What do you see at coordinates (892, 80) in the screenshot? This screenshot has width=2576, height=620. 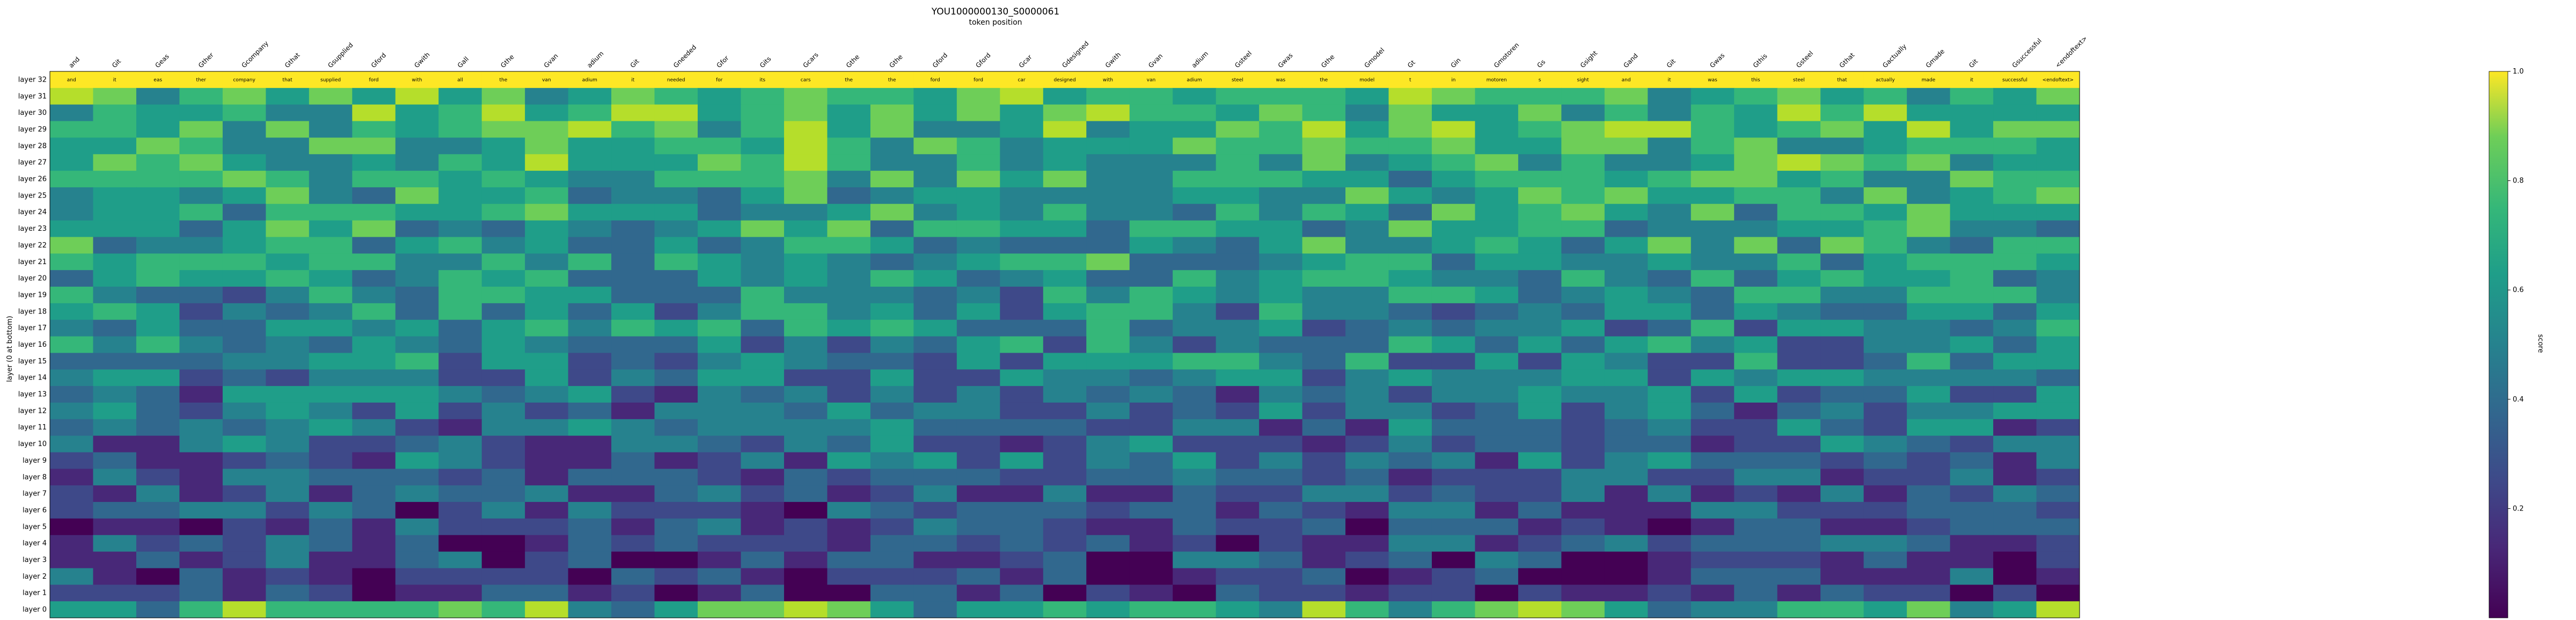 I see `cell-label: the` at bounding box center [892, 80].